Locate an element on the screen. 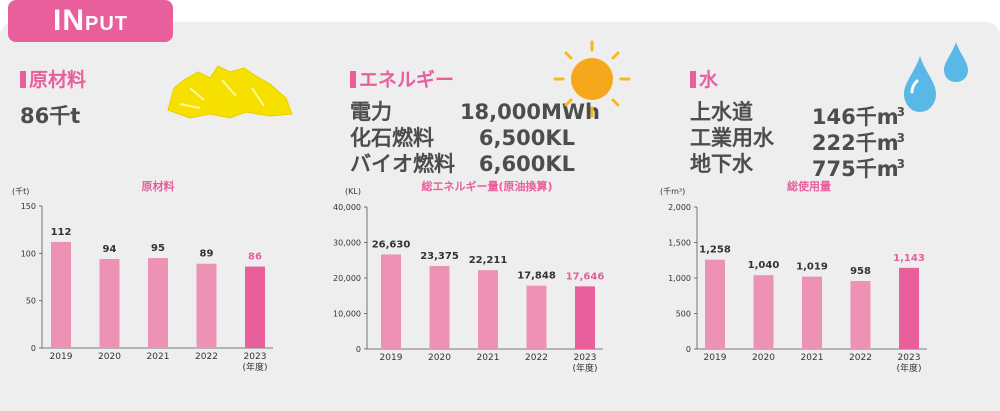  y-tick-label: 1,000 is located at coordinates (679, 278).